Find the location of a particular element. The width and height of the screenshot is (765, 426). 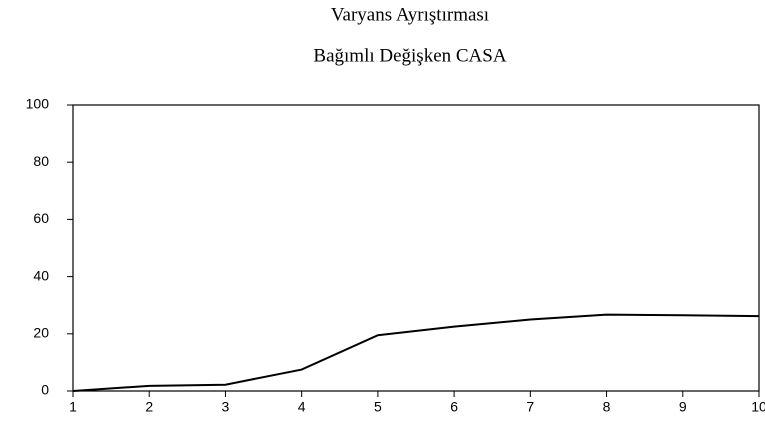

x-tick-label: 9 is located at coordinates (683, 407).